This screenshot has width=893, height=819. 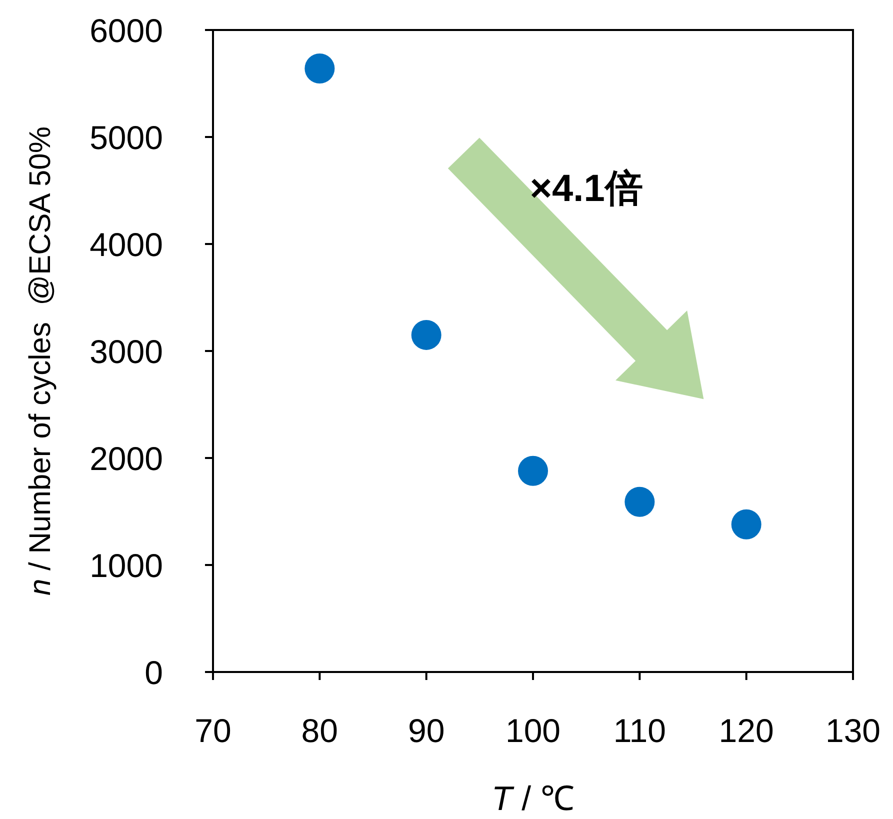 What do you see at coordinates (126, 244) in the screenshot?
I see `y-tick-label: 4000` at bounding box center [126, 244].